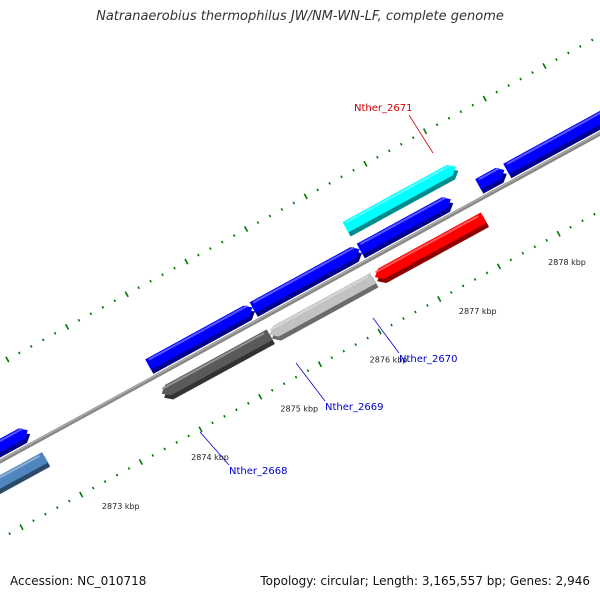 The height and width of the screenshot is (600, 600). What do you see at coordinates (389, 360) in the screenshot?
I see `kbp-tick-label: 2876 kbp` at bounding box center [389, 360].